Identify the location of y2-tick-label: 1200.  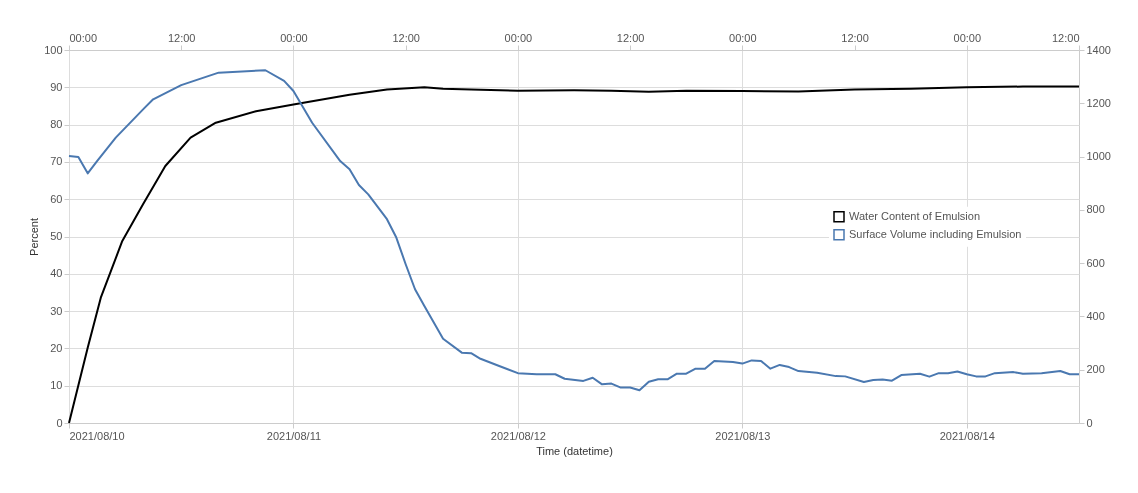
(1098, 102).